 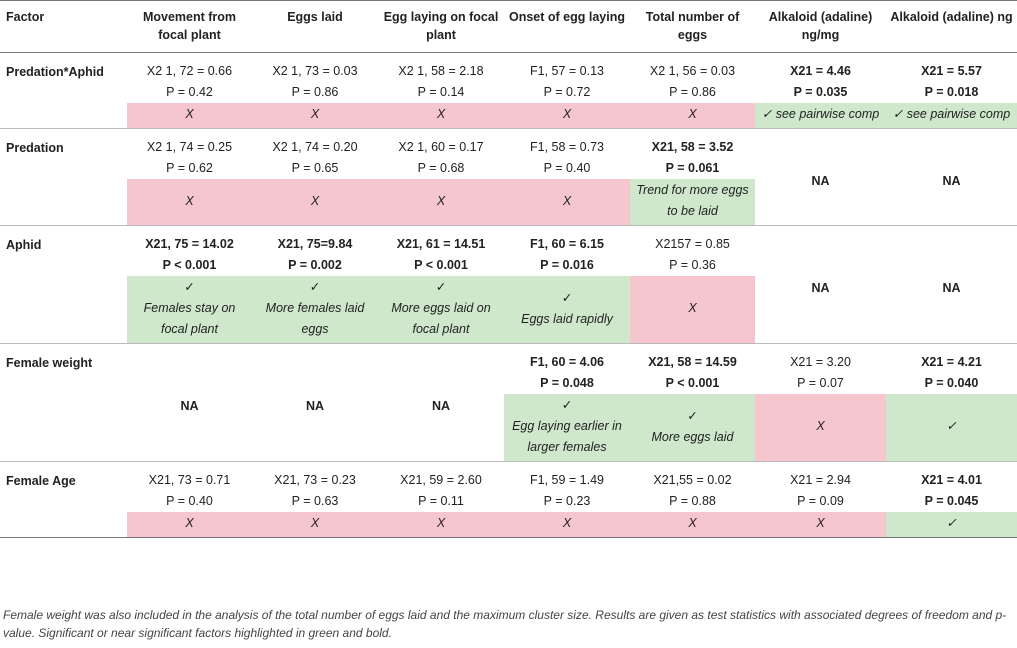 What do you see at coordinates (441, 26) in the screenshot?
I see `header-egg-laying-focal: Egg laying on focal plant` at bounding box center [441, 26].